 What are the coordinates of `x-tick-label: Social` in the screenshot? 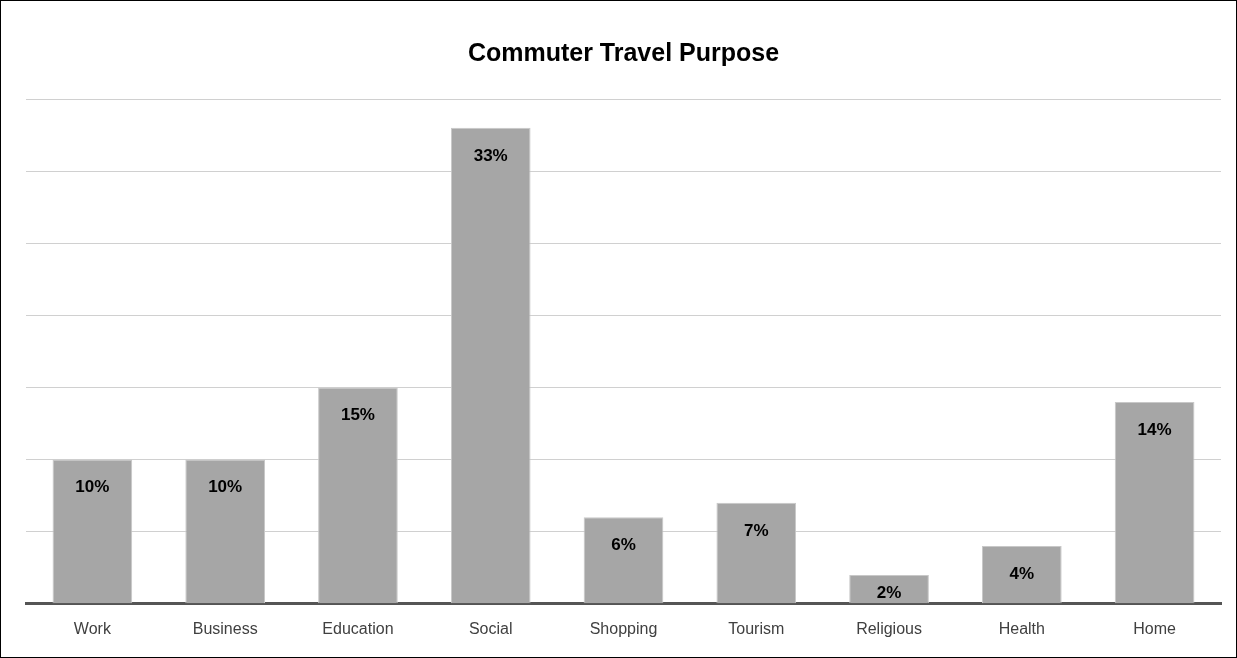 It's located at (490, 628).